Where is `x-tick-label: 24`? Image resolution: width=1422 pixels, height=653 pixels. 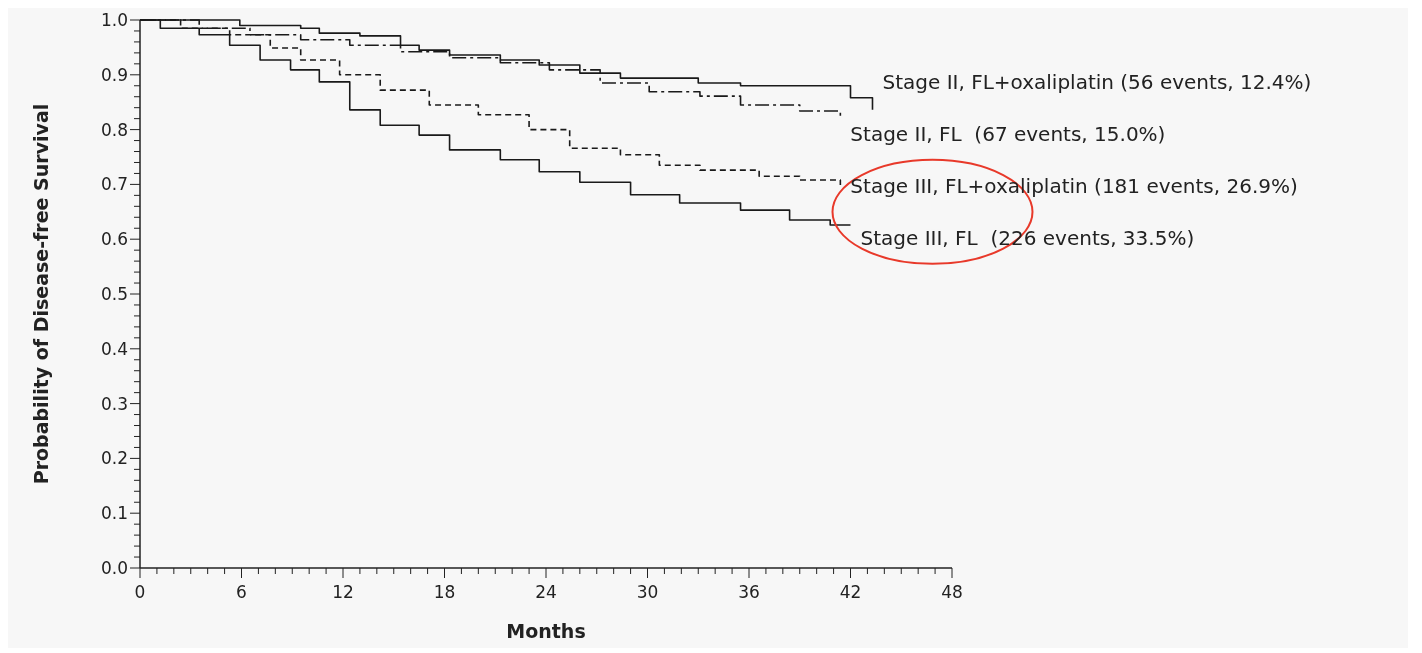 x-tick-label: 24 is located at coordinates (546, 592).